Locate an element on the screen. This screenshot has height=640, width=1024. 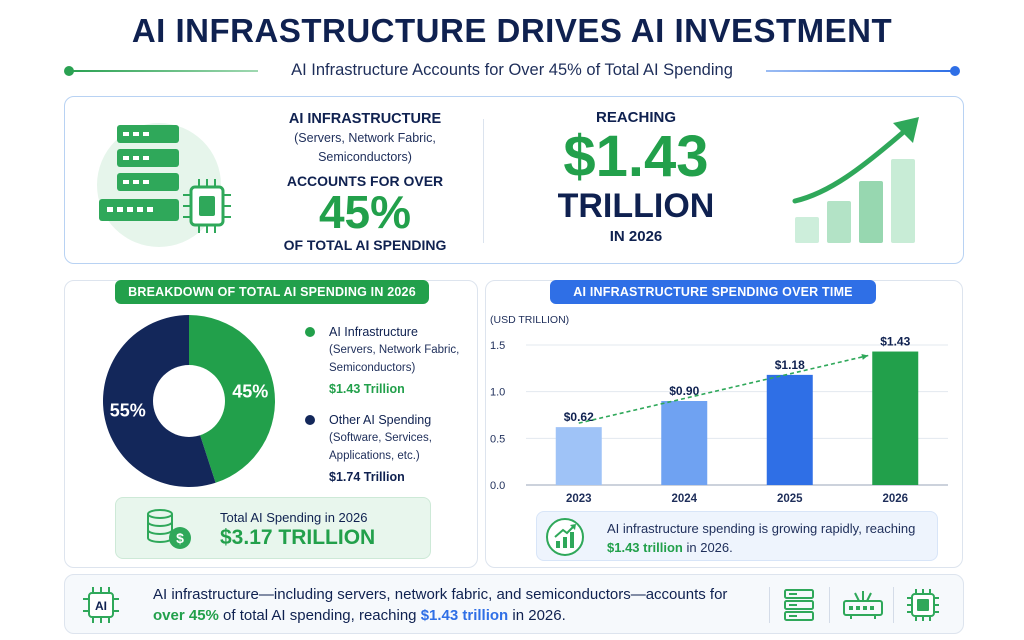
share-percent: 45% is located at coordinates (365, 212).